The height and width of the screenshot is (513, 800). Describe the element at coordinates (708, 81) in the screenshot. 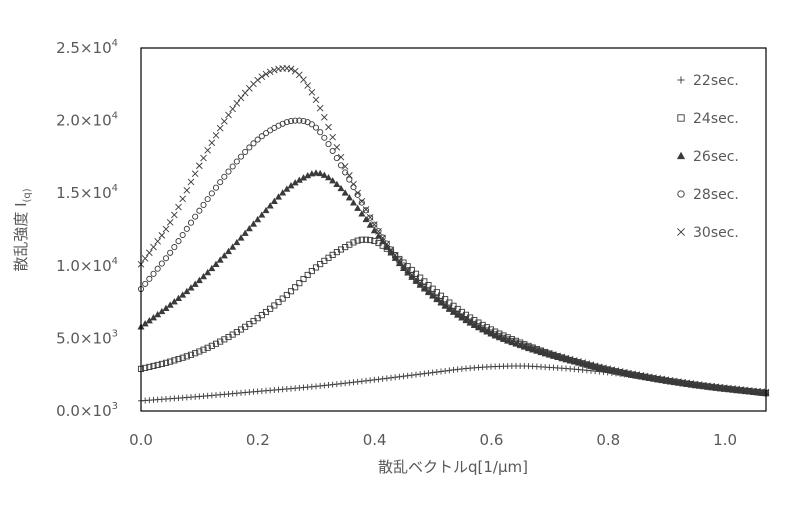

I see `legend-item: 22sec.` at that location.